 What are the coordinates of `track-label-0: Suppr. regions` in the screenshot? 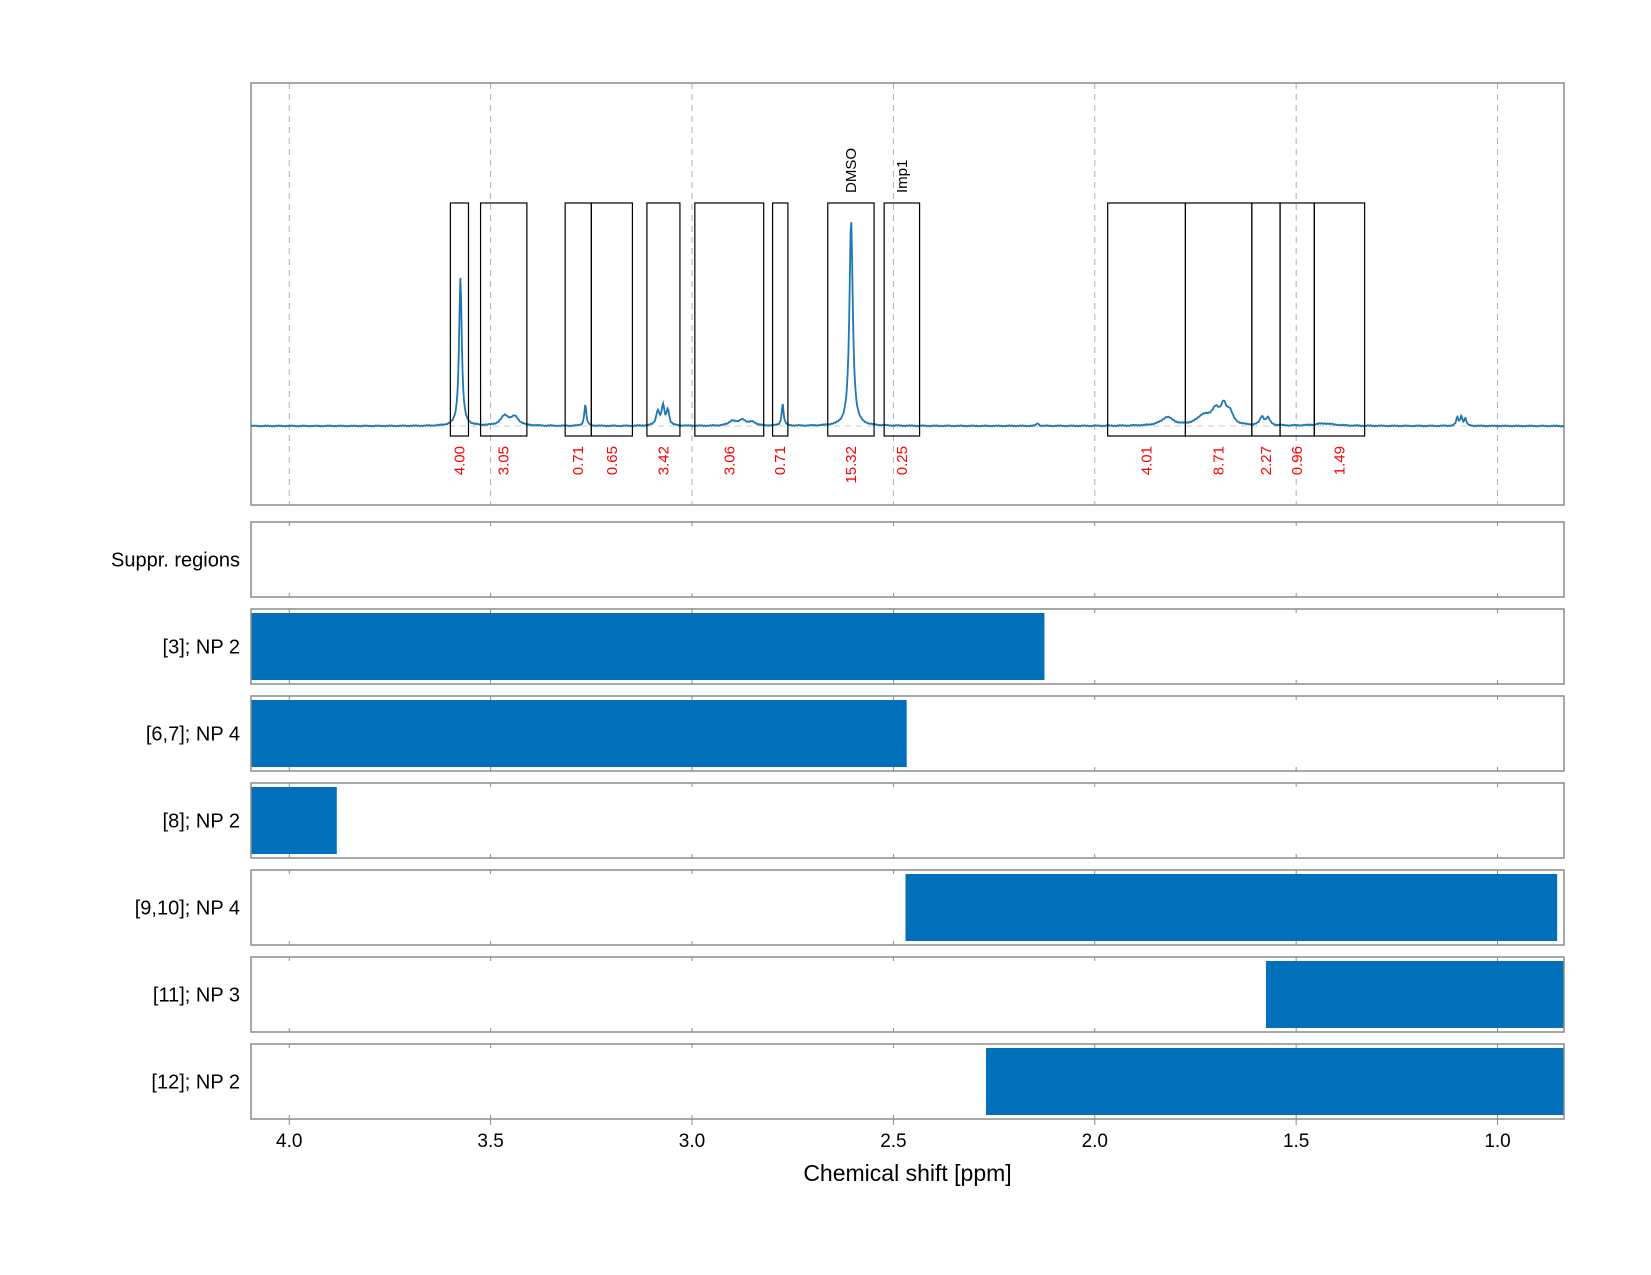 It's located at (175, 561).